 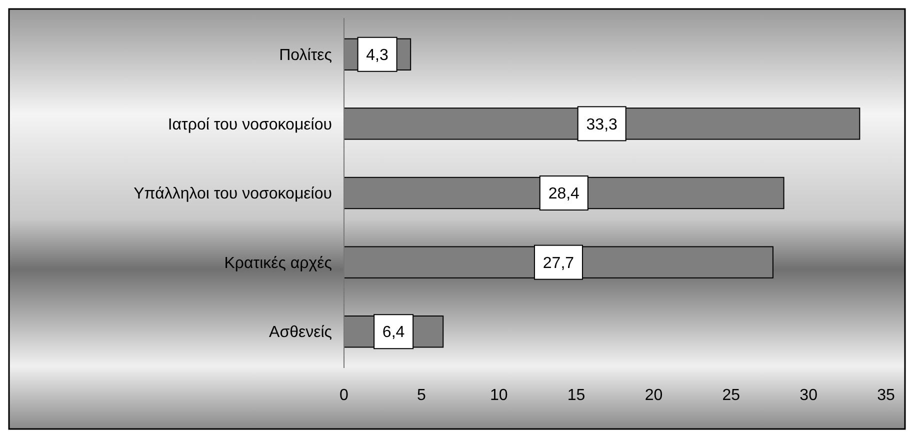 What do you see at coordinates (886, 395) in the screenshot?
I see `x-tick-label: 35` at bounding box center [886, 395].